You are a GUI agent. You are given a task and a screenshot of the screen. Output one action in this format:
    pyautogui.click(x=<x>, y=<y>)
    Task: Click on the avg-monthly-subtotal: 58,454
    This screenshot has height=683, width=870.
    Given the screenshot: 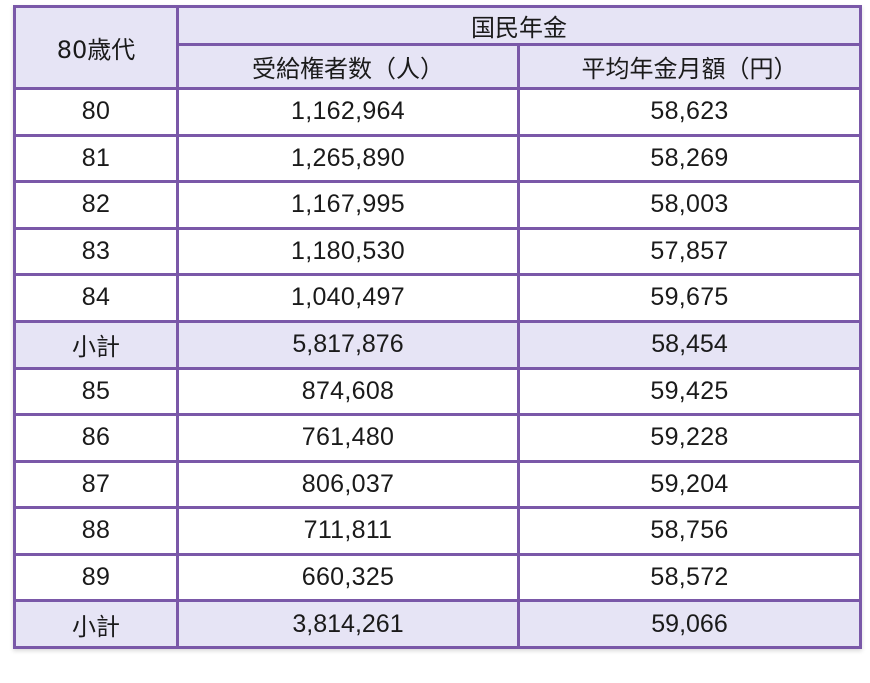 What is the action you would take?
    pyautogui.click(x=689, y=344)
    